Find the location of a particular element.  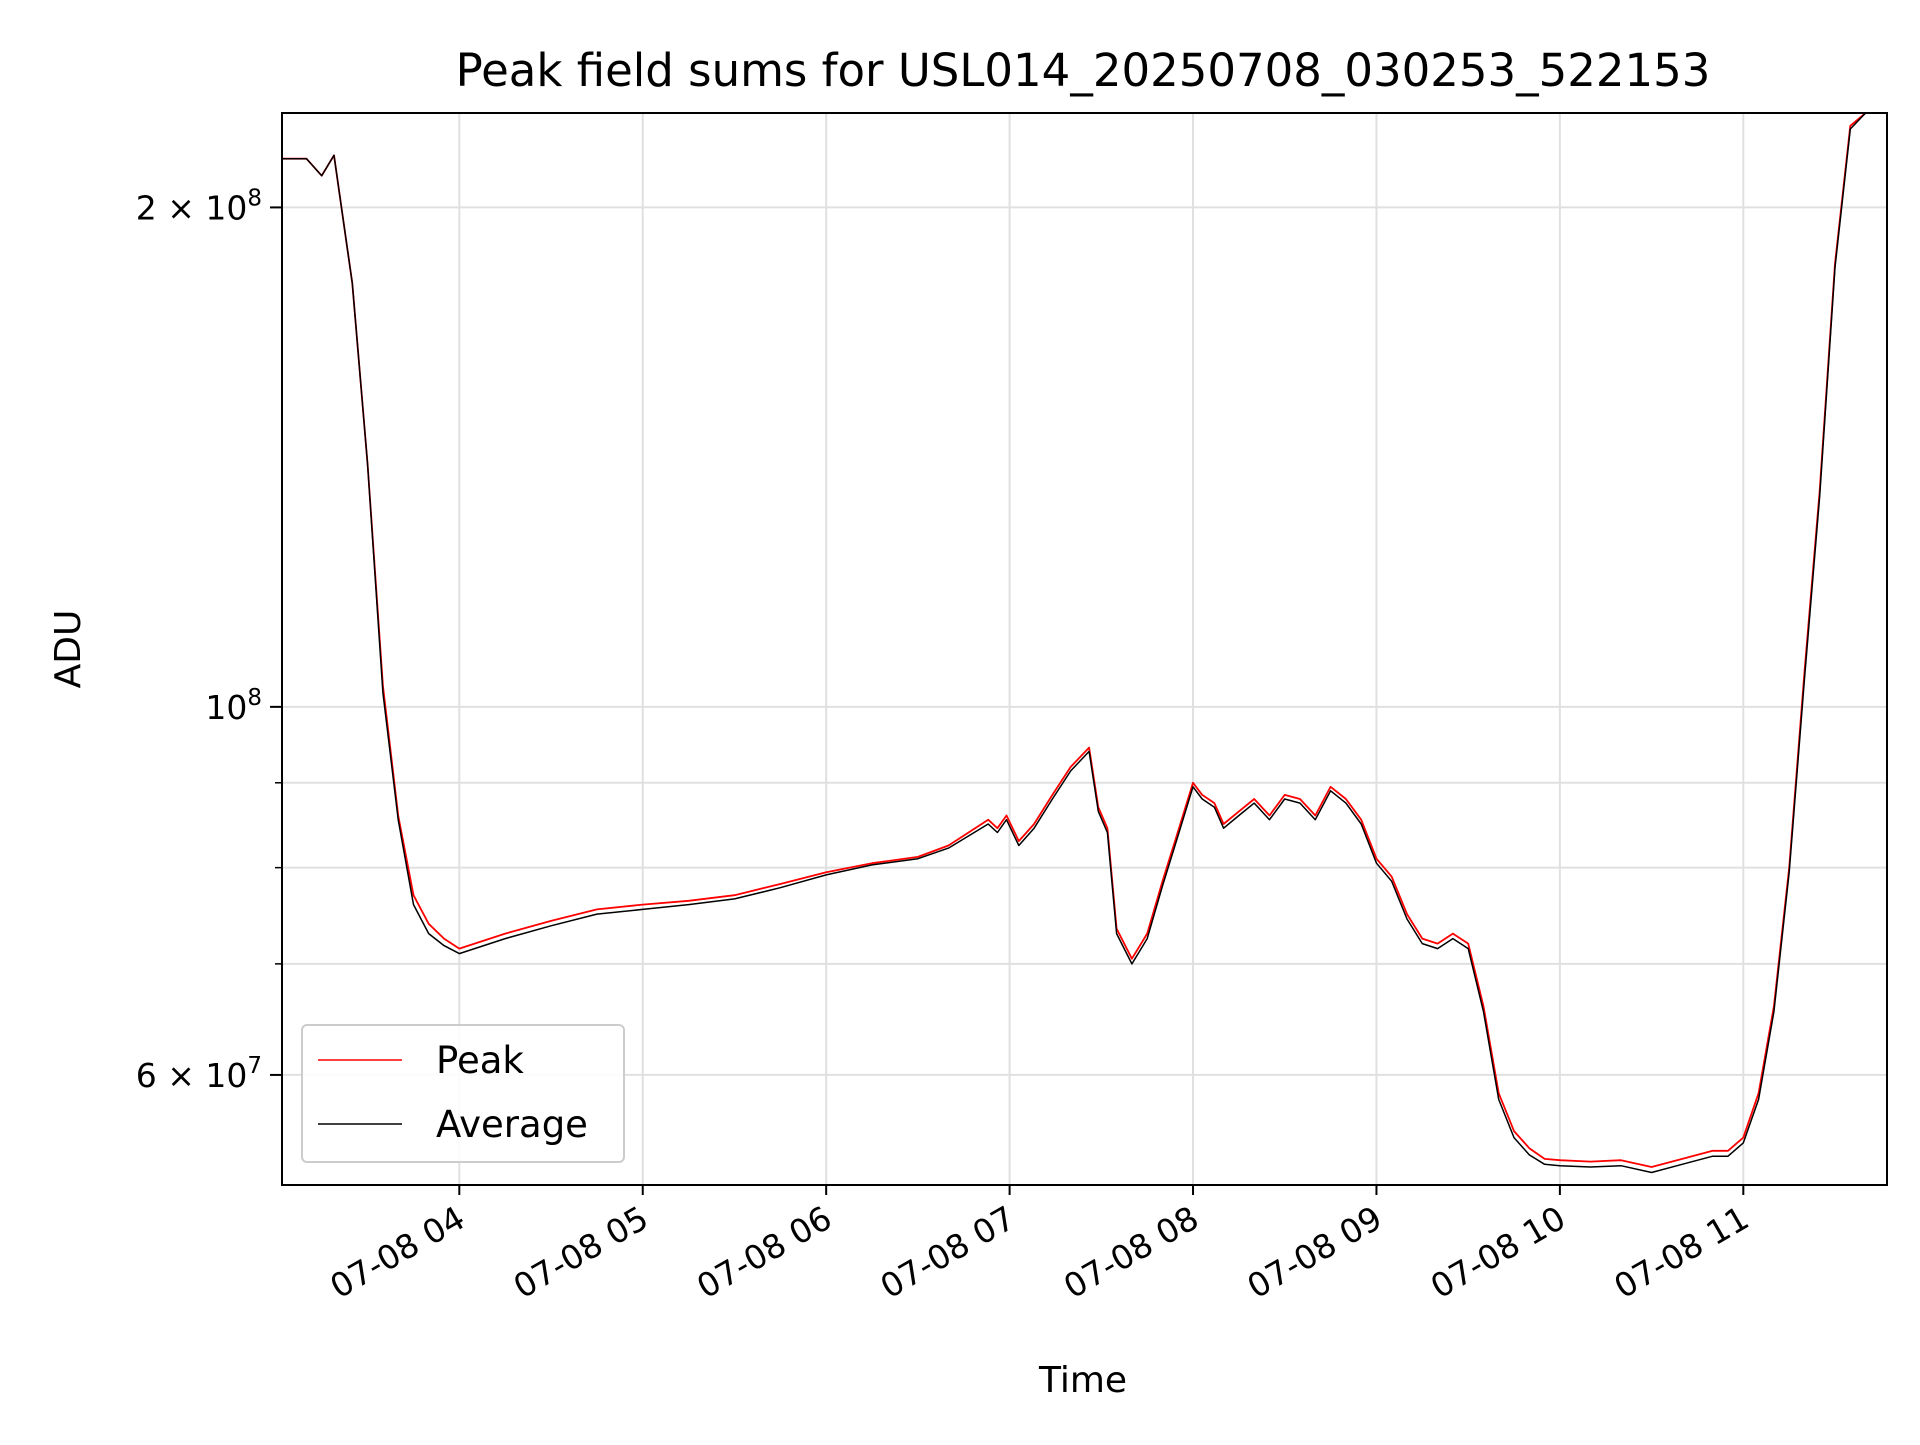

legend: Peak Average is located at coordinates (463, 1093).